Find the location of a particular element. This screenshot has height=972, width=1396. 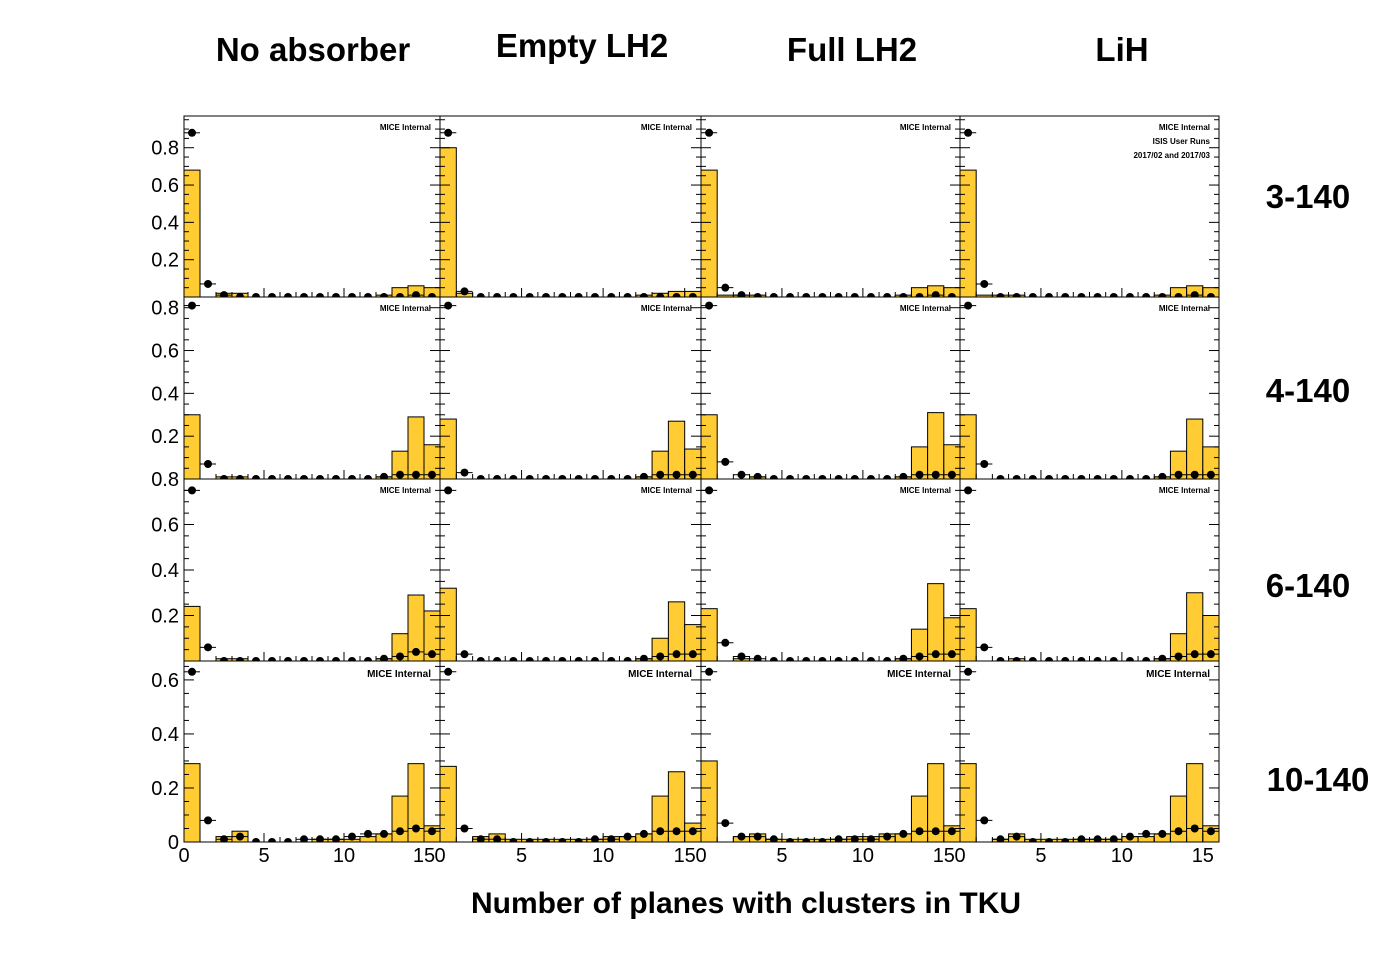

y-tick-label: 0 is located at coordinates (173, 843).